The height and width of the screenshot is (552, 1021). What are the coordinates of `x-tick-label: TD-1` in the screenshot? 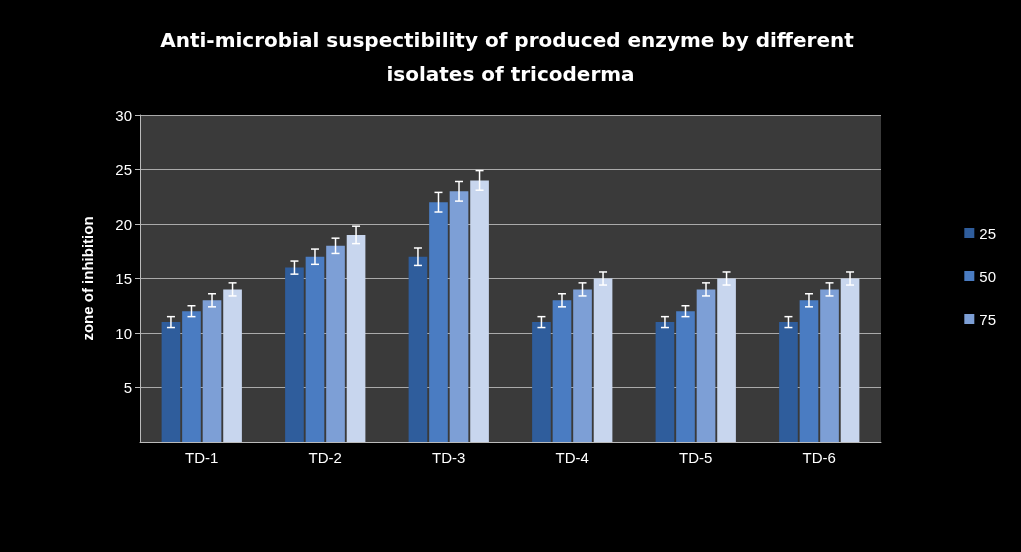 It's located at (202, 457).